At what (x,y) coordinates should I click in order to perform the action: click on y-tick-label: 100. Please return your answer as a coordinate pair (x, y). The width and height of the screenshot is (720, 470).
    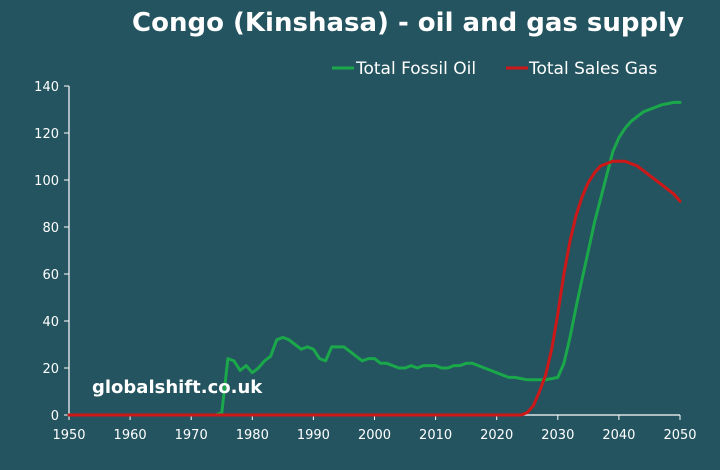
    Looking at the image, I should click on (46, 181).